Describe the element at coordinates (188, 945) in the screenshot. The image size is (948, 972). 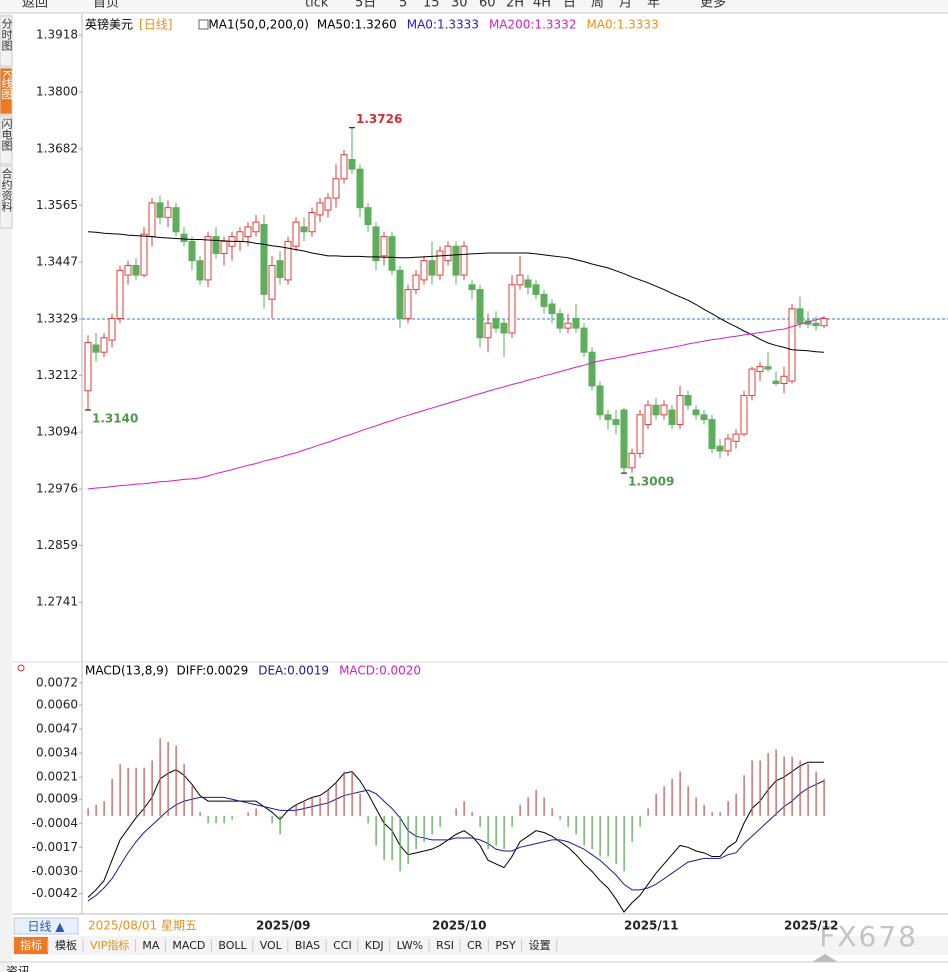
I see `tab: MACD` at that location.